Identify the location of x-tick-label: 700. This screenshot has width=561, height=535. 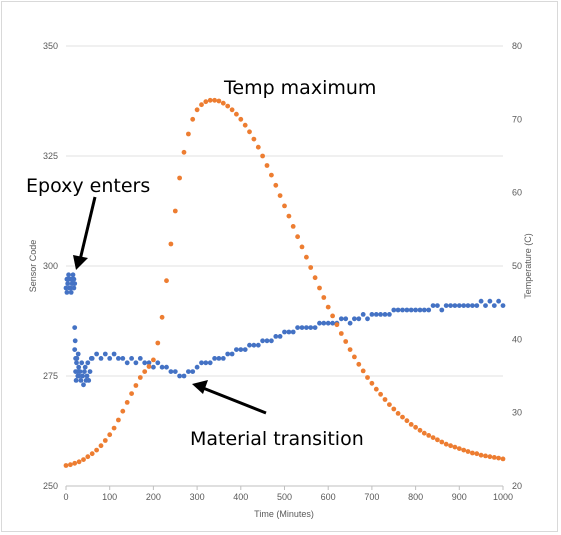
(371, 497).